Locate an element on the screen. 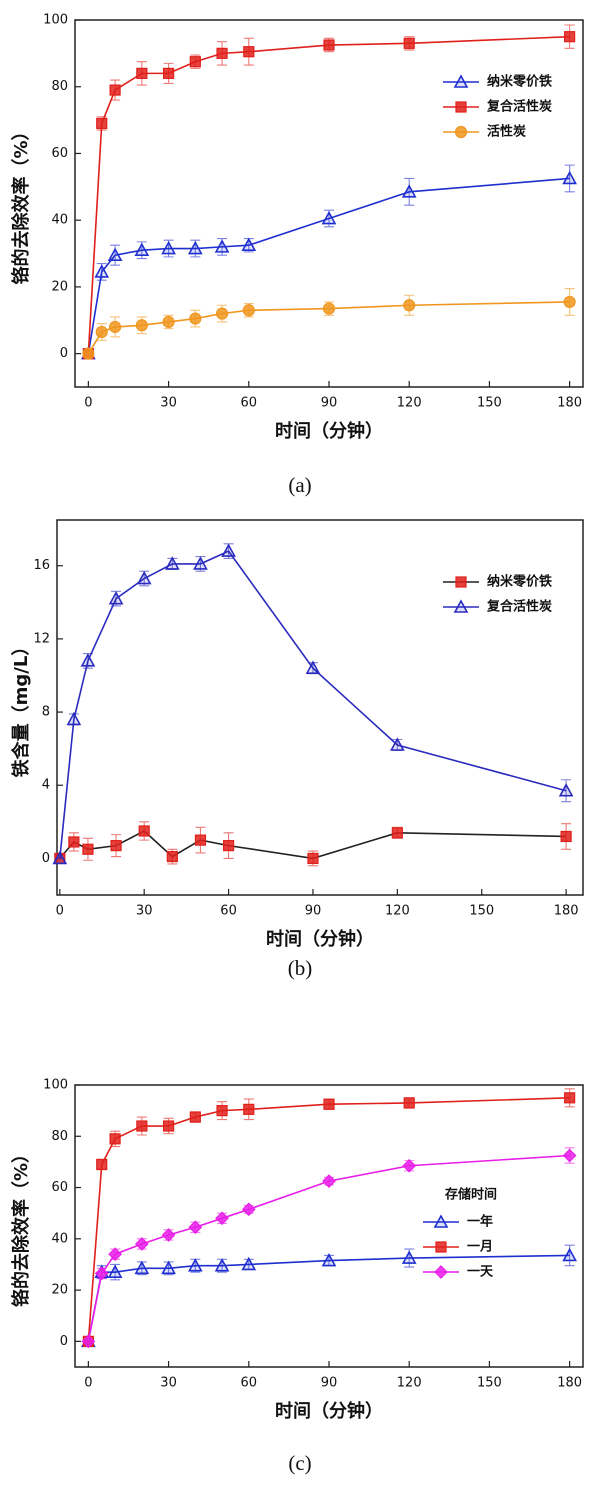 The width and height of the screenshot is (600, 1490). y-tick-label: 12 is located at coordinates (41, 638).